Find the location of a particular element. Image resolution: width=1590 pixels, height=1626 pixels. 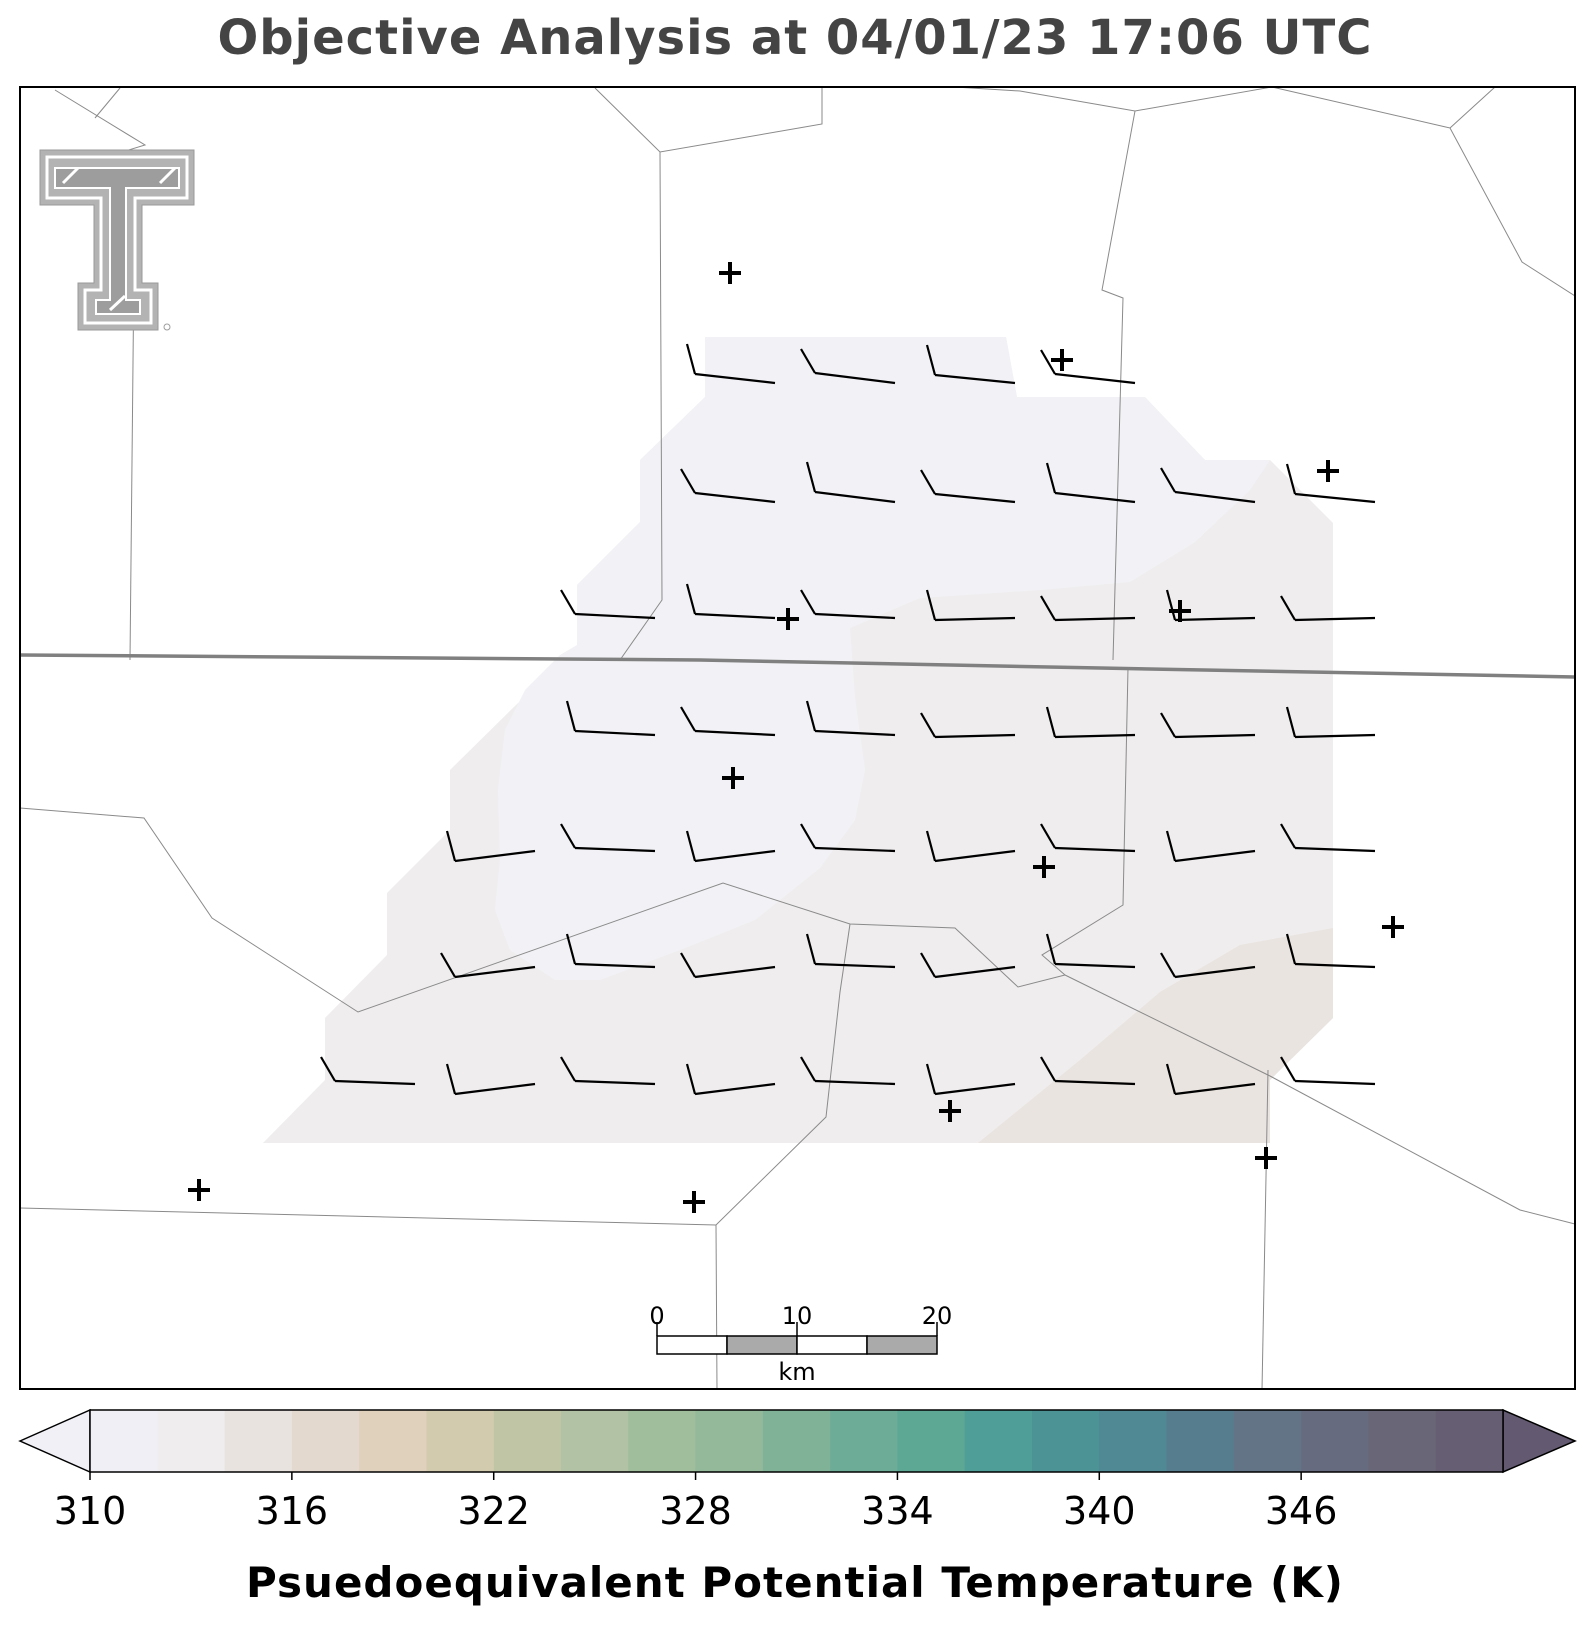

colorbar-ticks: 310 316 322 328 334 340 346 is located at coordinates (696, 1502).